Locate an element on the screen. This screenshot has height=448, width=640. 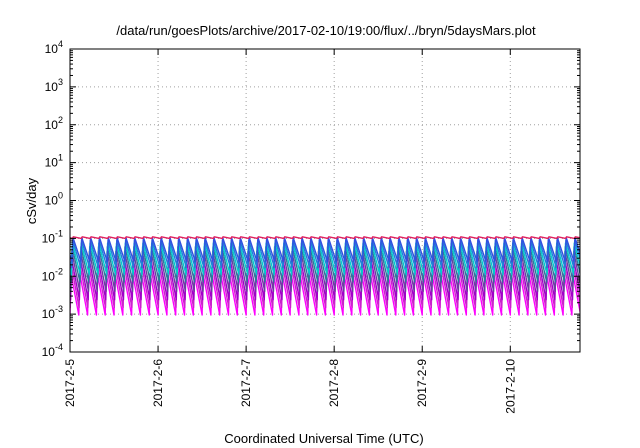
y-tick-label: 10⁻² is located at coordinates (52, 274).